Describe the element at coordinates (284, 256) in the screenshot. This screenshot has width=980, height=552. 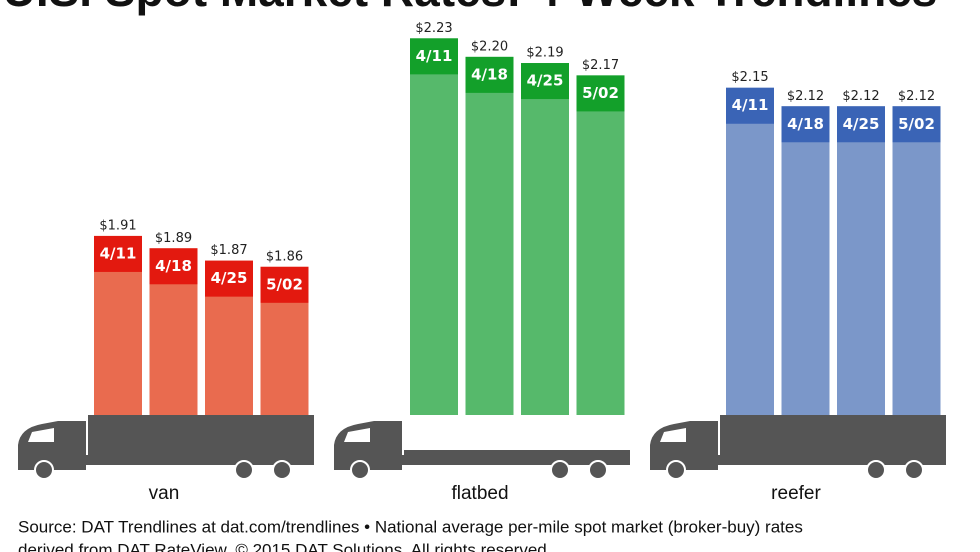
I see `value-label: $1.86` at that location.